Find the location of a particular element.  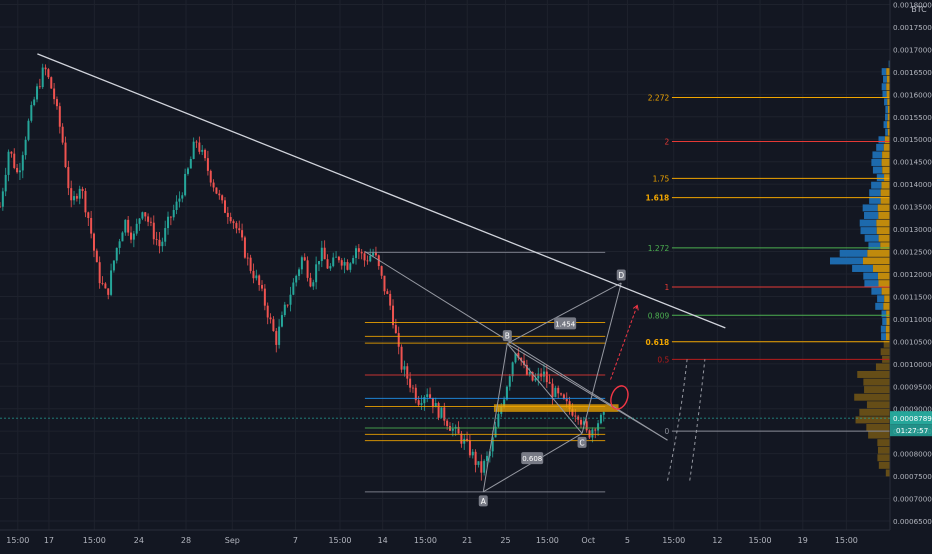

fib-extension-label: 0.618 is located at coordinates (658, 342).